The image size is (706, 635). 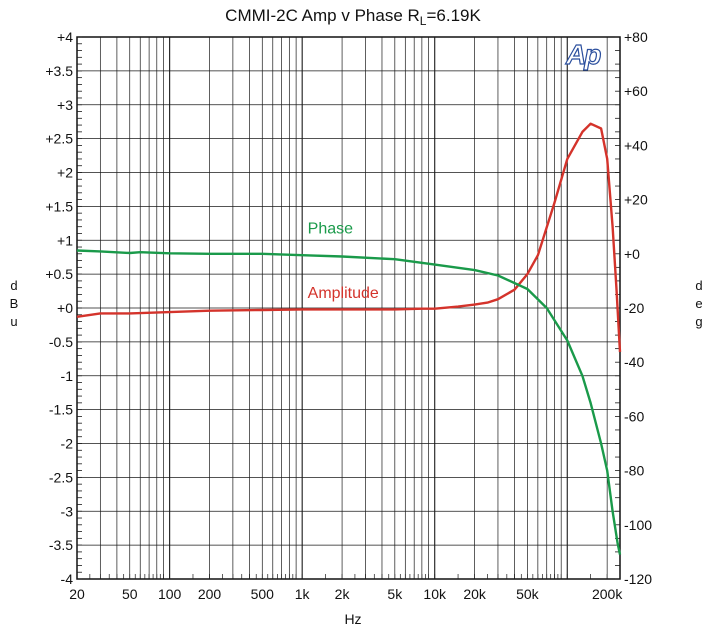 I want to click on x-tick-label: 1k, so click(x=303, y=594).